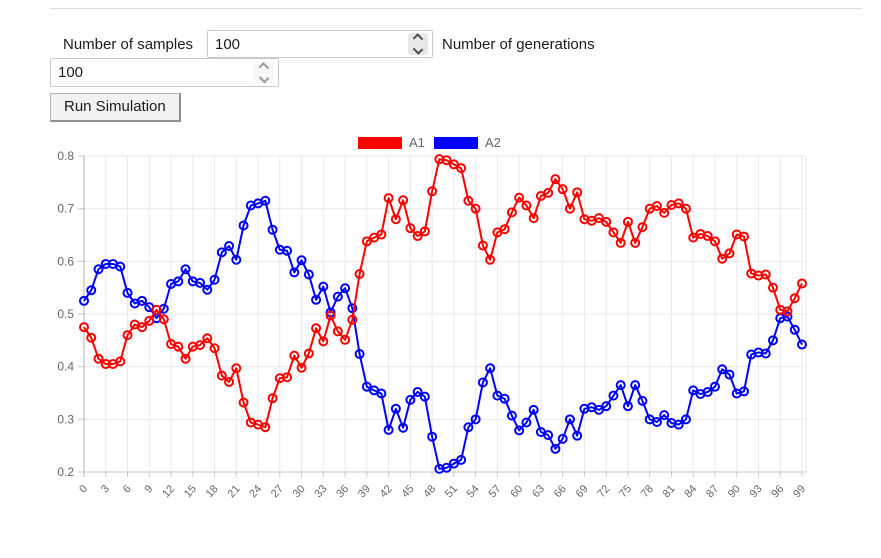 The width and height of the screenshot is (881, 558). What do you see at coordinates (127, 489) in the screenshot?
I see `svg-text: 6` at bounding box center [127, 489].